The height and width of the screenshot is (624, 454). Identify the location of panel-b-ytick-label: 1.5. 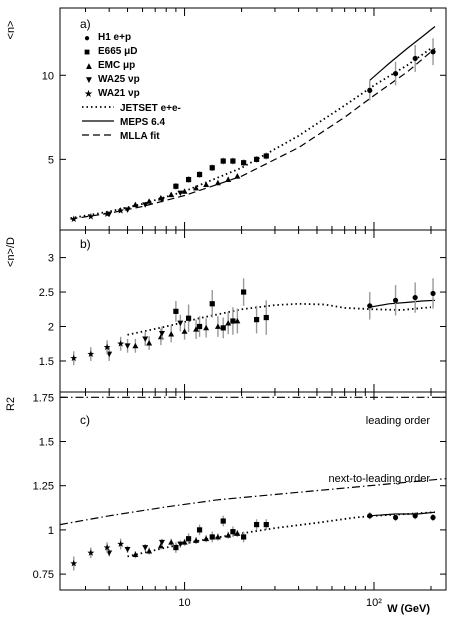
(46, 362).